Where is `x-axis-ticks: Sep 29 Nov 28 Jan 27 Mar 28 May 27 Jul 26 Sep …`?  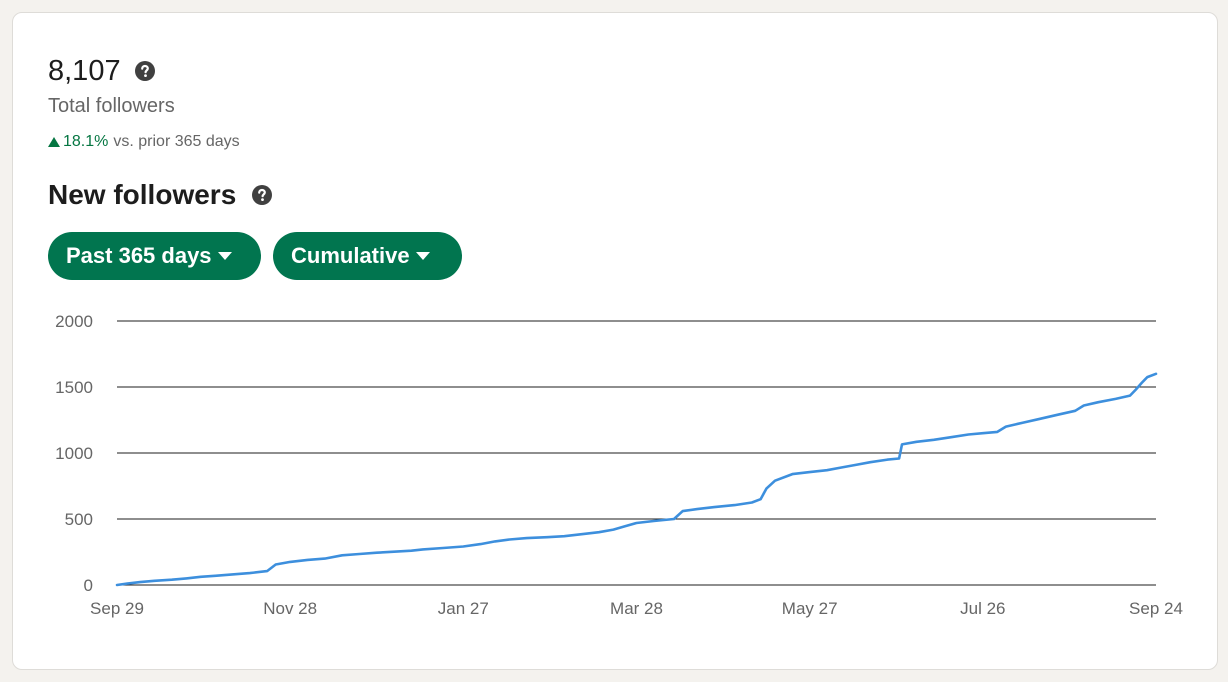
x-axis-ticks: Sep 29 Nov 28 Jan 27 Mar 28 May 27 Jul 26 Sep … is located at coordinates (636, 608).